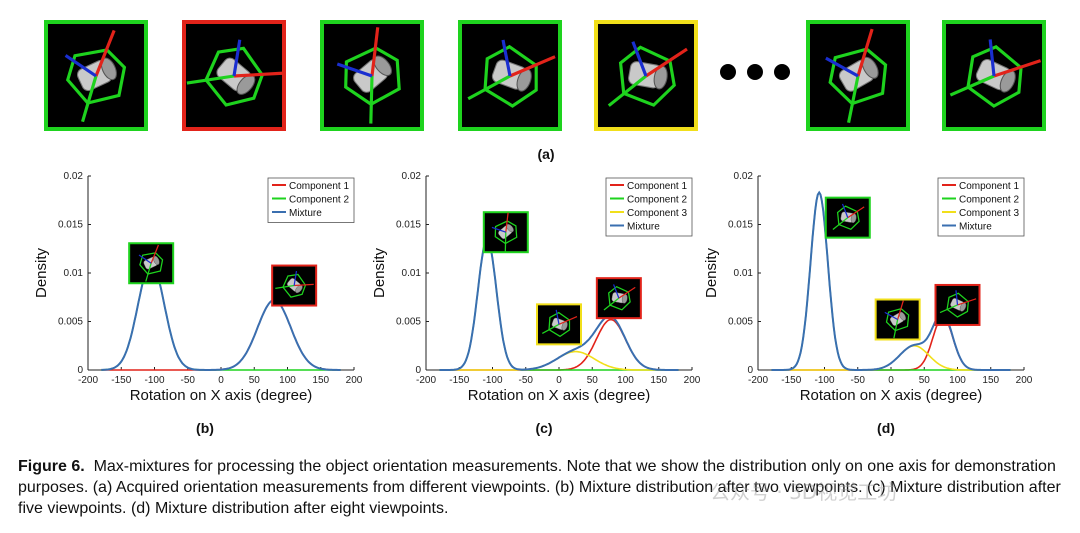  Describe the element at coordinates (51, 466) in the screenshot. I see `caption-prefix: Figure 6.` at that location.